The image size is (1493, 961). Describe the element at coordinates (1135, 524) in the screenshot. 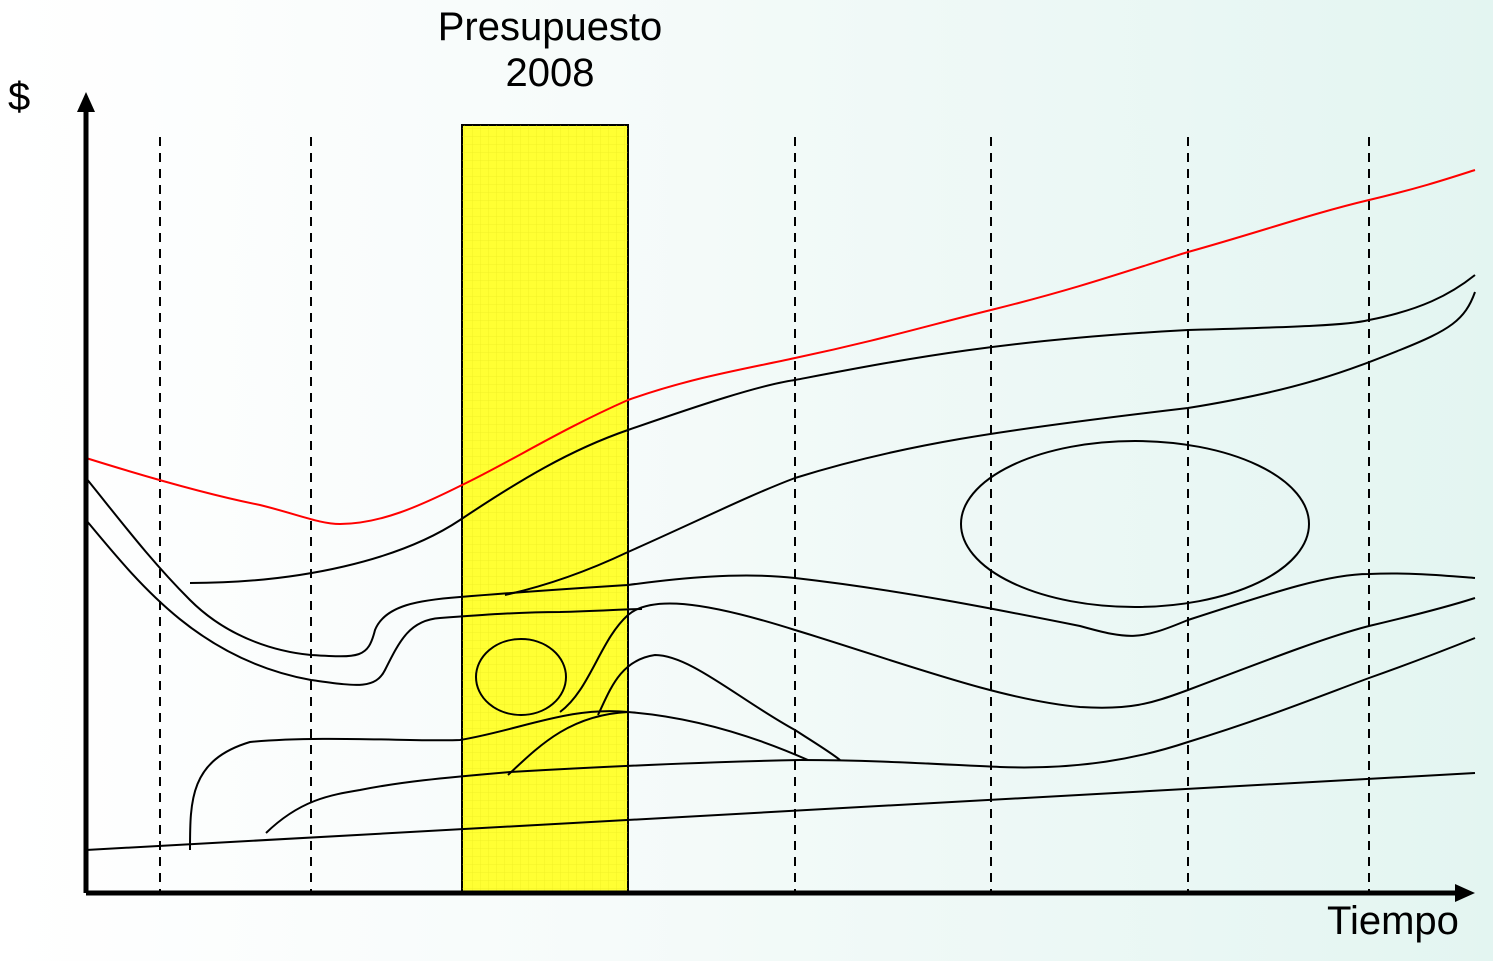

I see `inner-ellipse-right` at that location.